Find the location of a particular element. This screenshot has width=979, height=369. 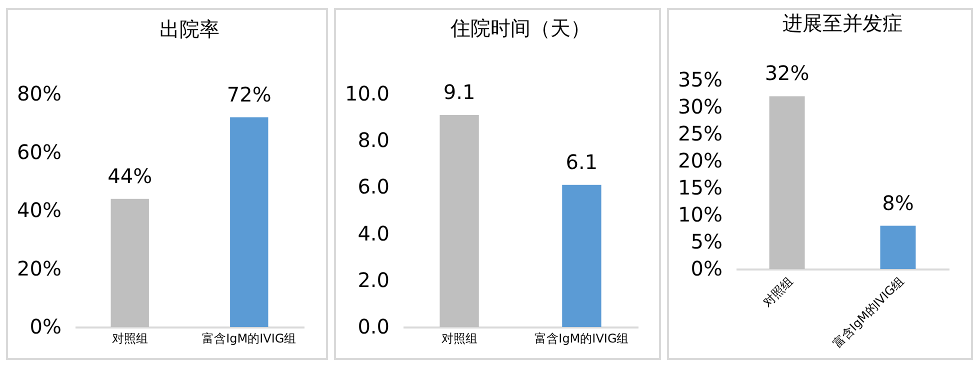

data-label: 6.1 is located at coordinates (581, 162).